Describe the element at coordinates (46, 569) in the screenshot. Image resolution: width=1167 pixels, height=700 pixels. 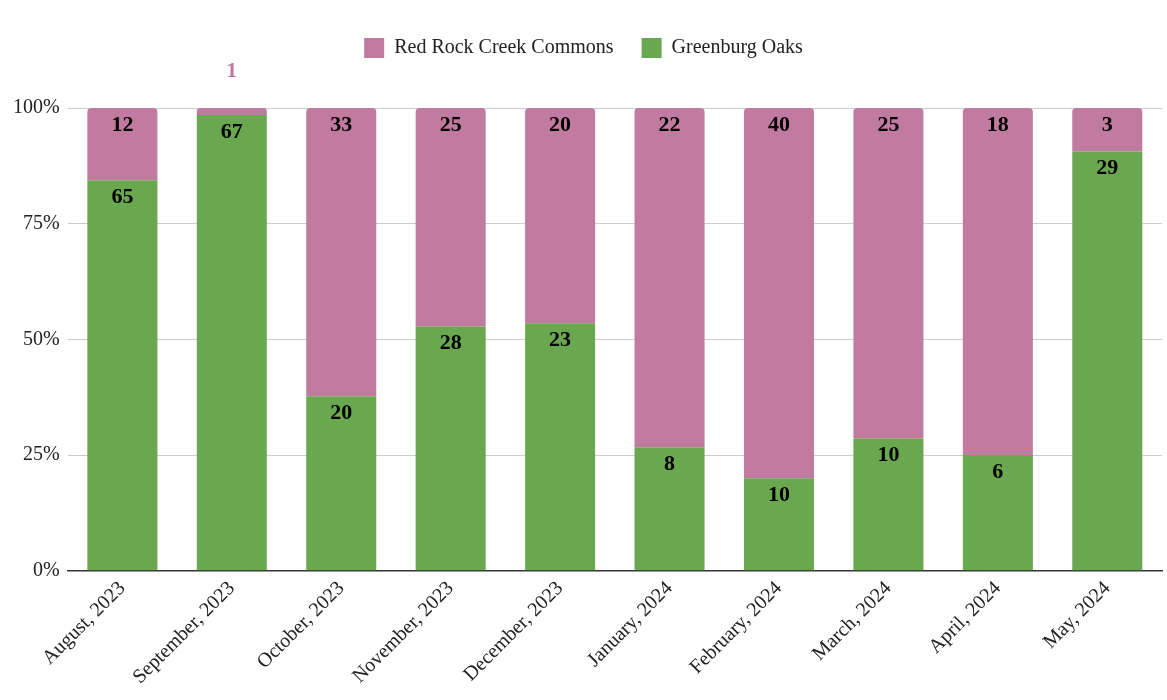
I see `y-tick-label: 0%` at that location.